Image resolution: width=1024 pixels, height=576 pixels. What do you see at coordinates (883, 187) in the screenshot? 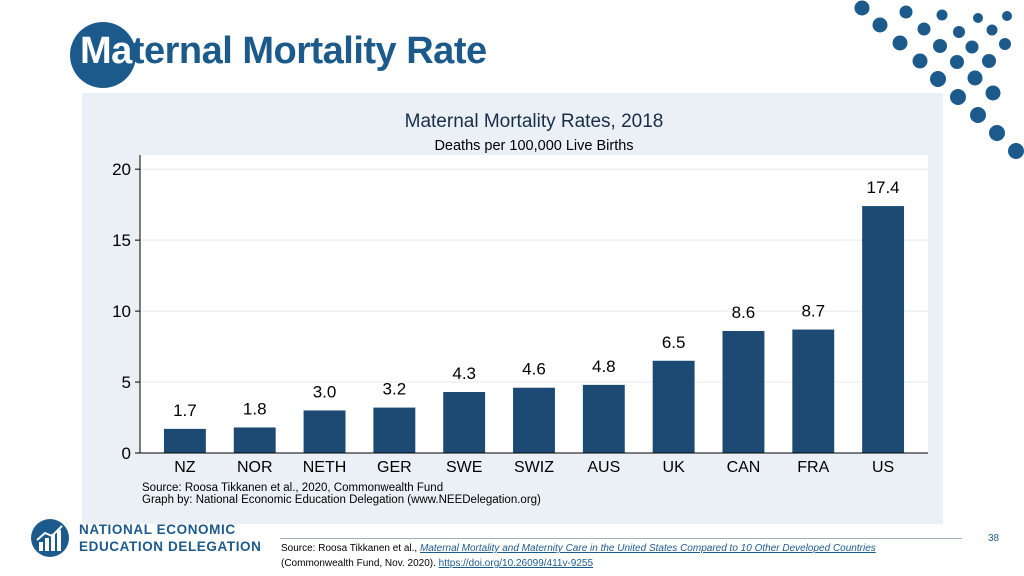
I see `data-label: 17.4` at bounding box center [883, 187].